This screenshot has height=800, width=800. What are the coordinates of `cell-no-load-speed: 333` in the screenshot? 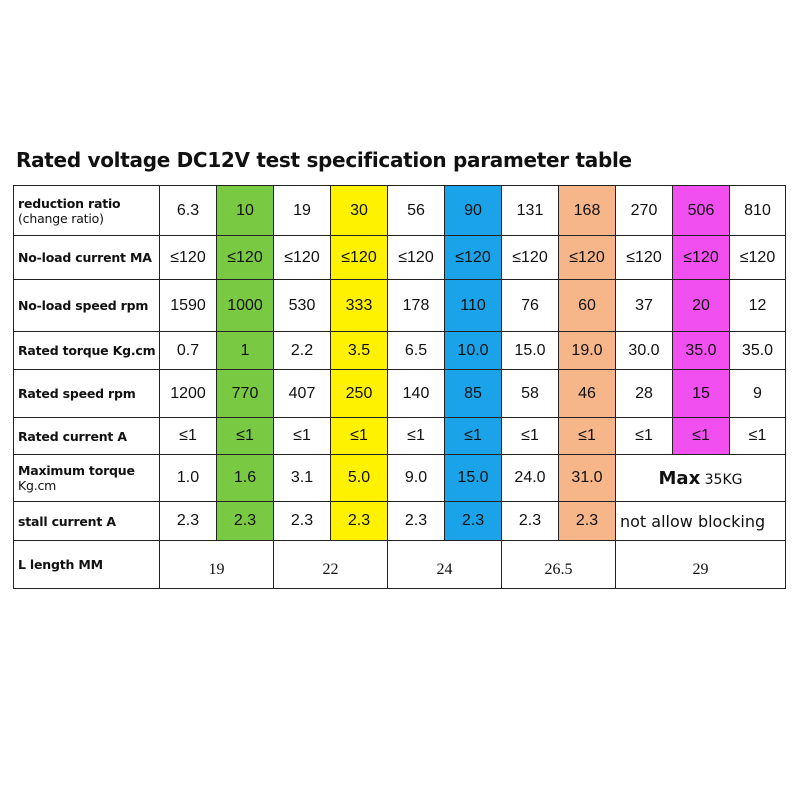 It's located at (359, 305).